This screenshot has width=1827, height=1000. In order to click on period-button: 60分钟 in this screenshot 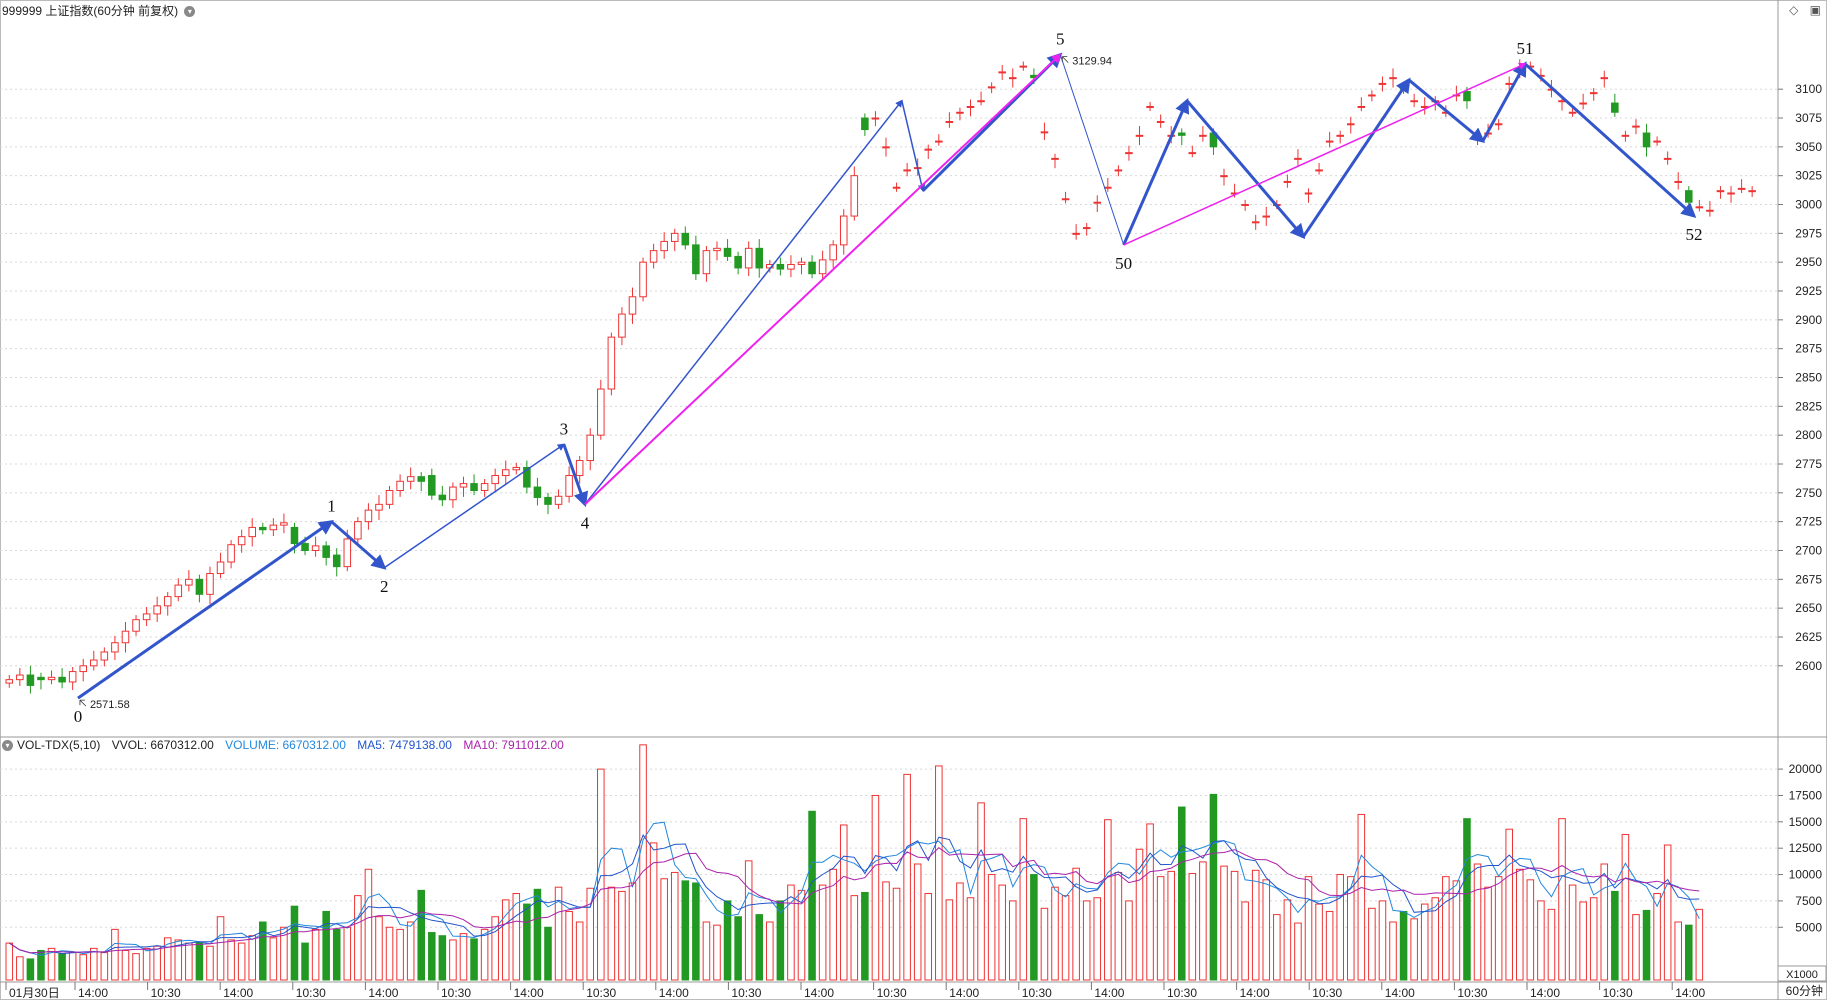, I will do `click(1804, 991)`.